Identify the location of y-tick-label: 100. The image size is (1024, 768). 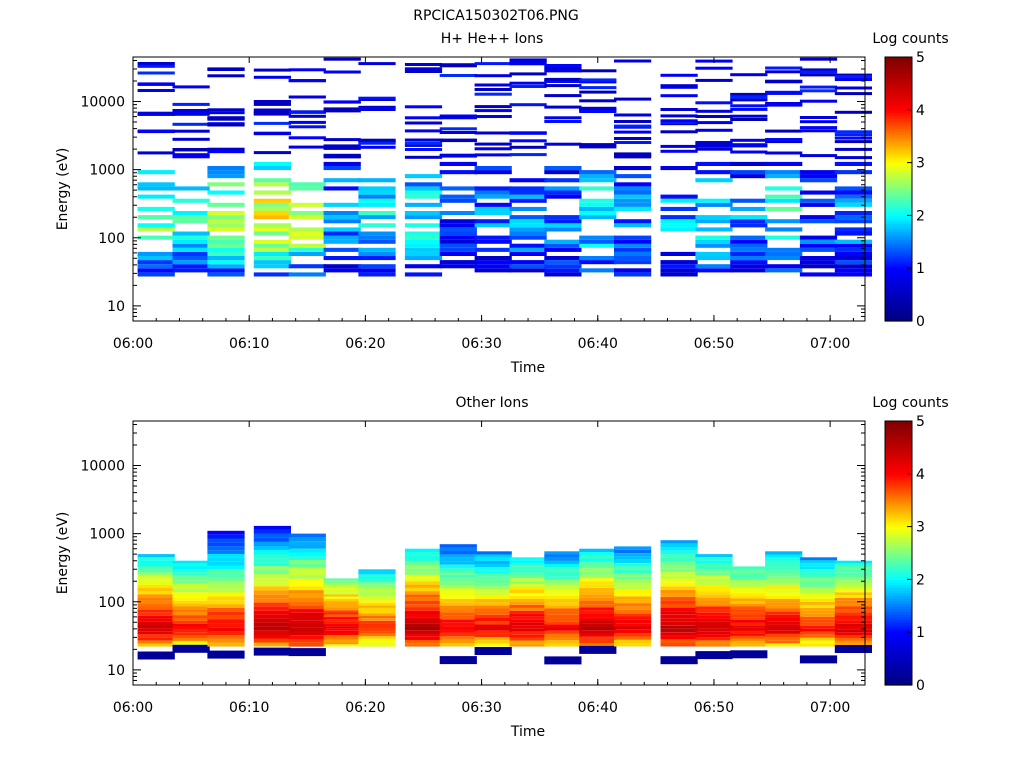
(111, 603).